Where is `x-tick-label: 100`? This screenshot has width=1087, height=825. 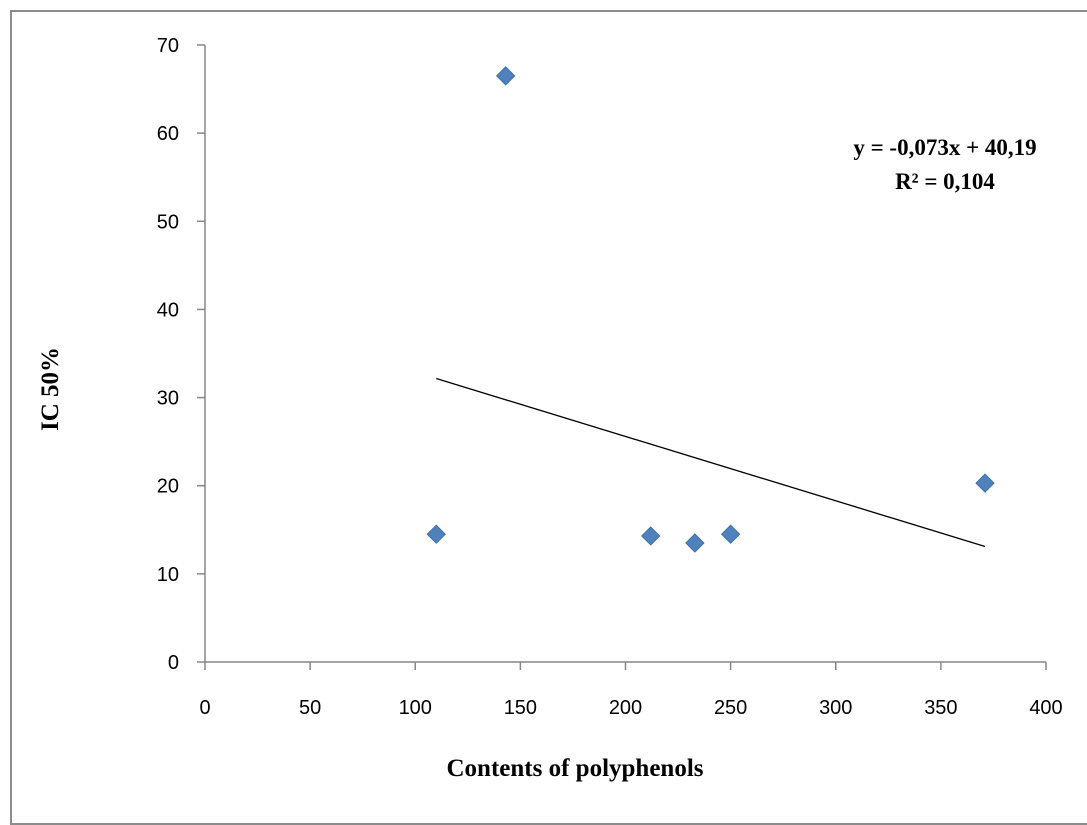
x-tick-label: 100 is located at coordinates (415, 708).